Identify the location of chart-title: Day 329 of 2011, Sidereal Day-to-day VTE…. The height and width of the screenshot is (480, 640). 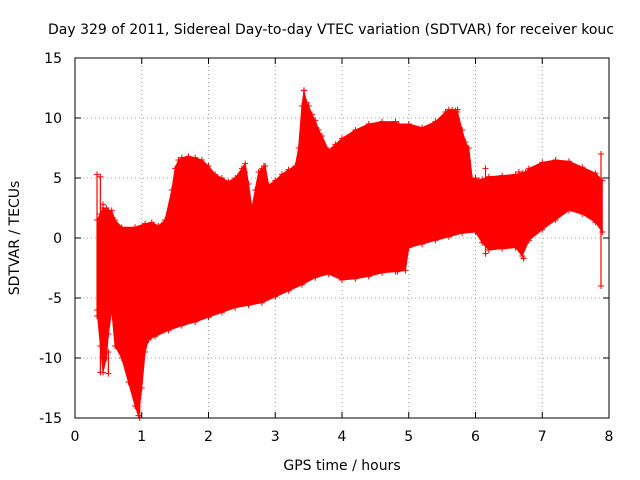
(331, 30).